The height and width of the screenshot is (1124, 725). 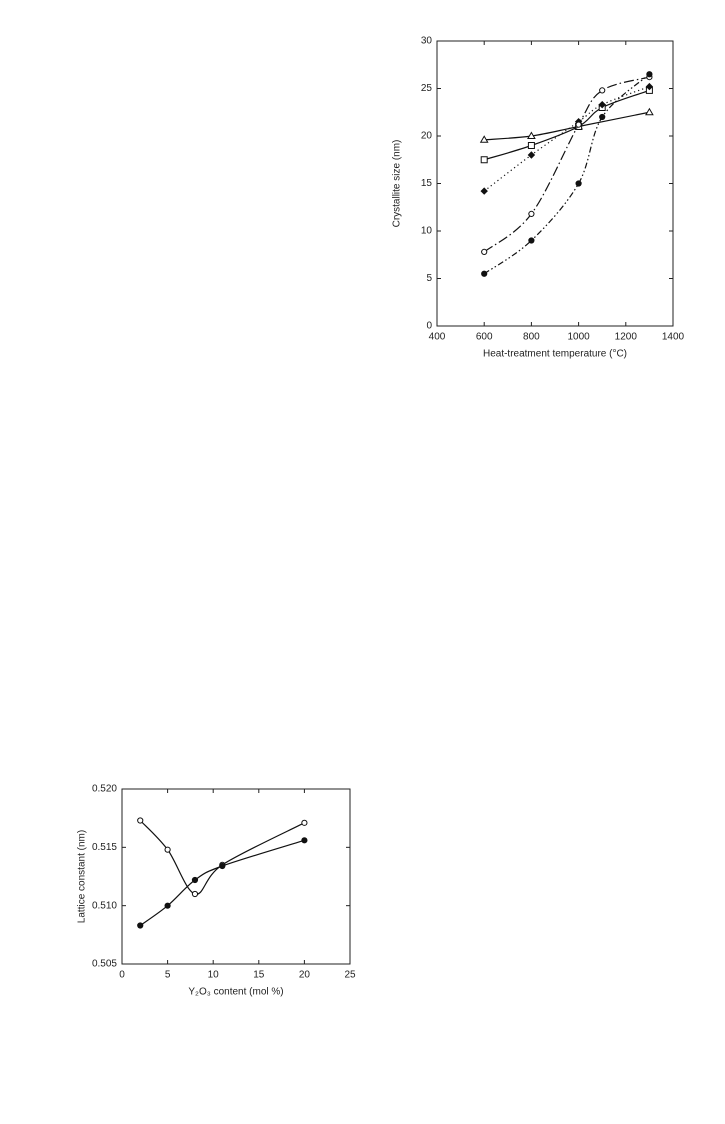 I want to click on x-tick-label: 1200, so click(x=626, y=337).